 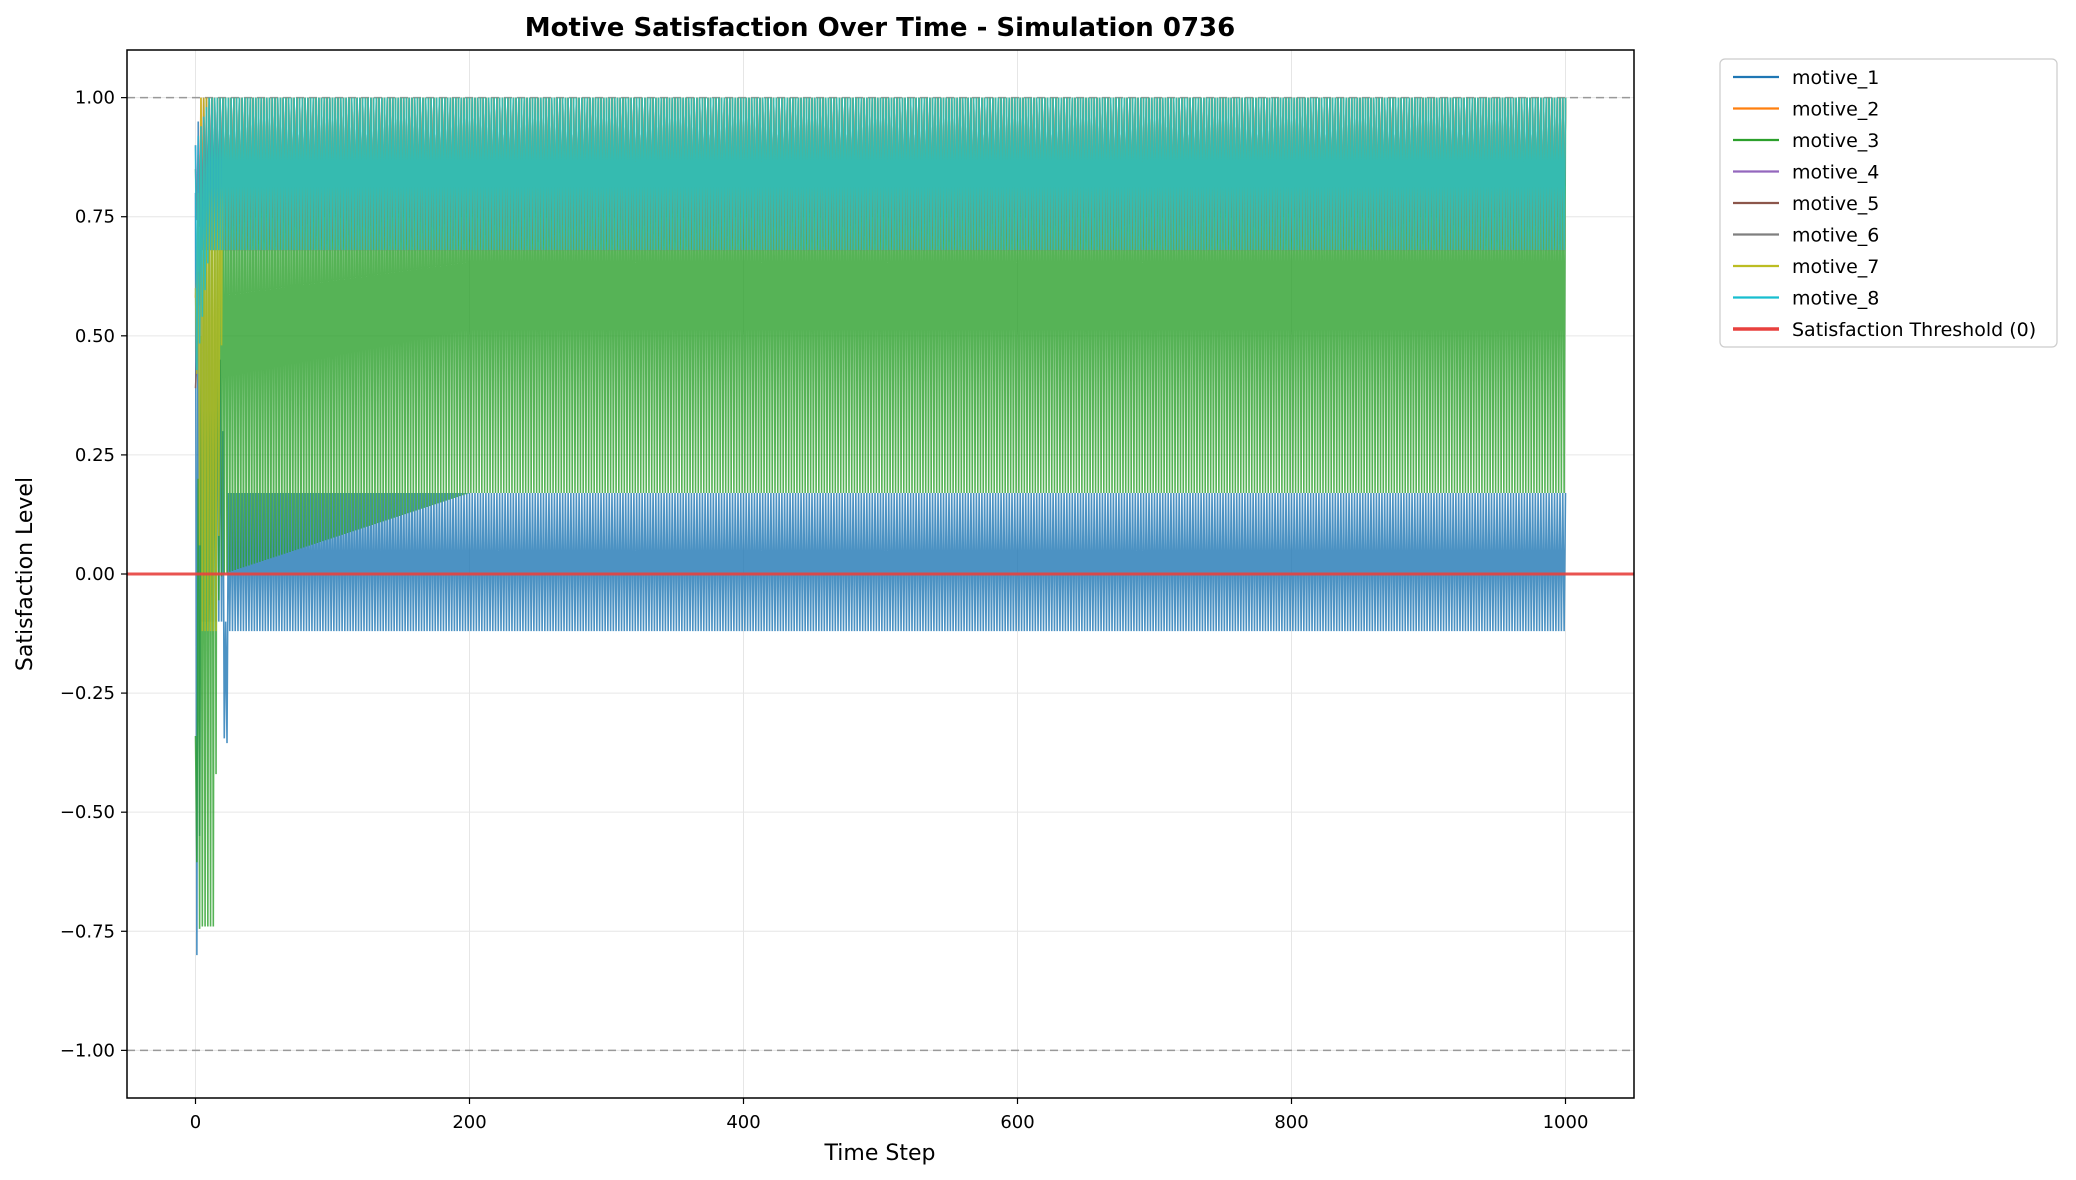 I want to click on x-tick-label: 200, so click(x=469, y=1122).